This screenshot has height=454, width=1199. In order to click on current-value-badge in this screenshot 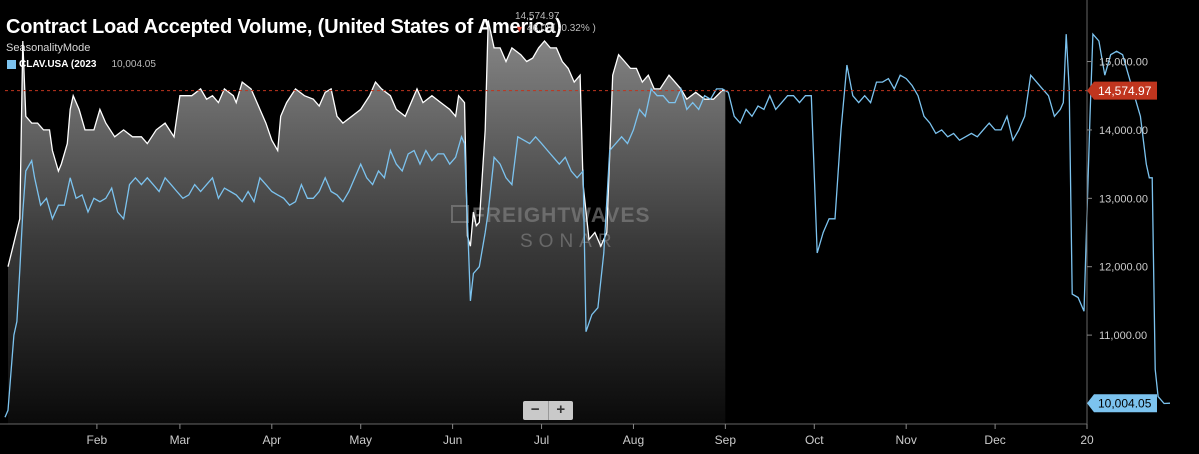, I will do `click(1122, 90)`.